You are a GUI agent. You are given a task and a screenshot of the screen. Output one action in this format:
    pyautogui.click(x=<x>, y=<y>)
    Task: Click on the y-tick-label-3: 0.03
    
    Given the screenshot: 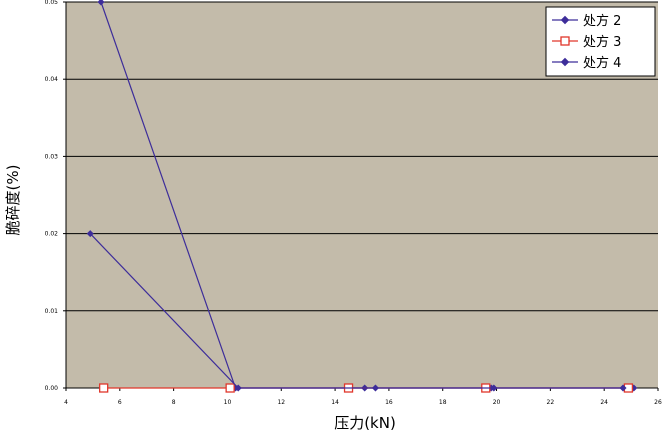 What is the action you would take?
    pyautogui.click(x=52, y=156)
    